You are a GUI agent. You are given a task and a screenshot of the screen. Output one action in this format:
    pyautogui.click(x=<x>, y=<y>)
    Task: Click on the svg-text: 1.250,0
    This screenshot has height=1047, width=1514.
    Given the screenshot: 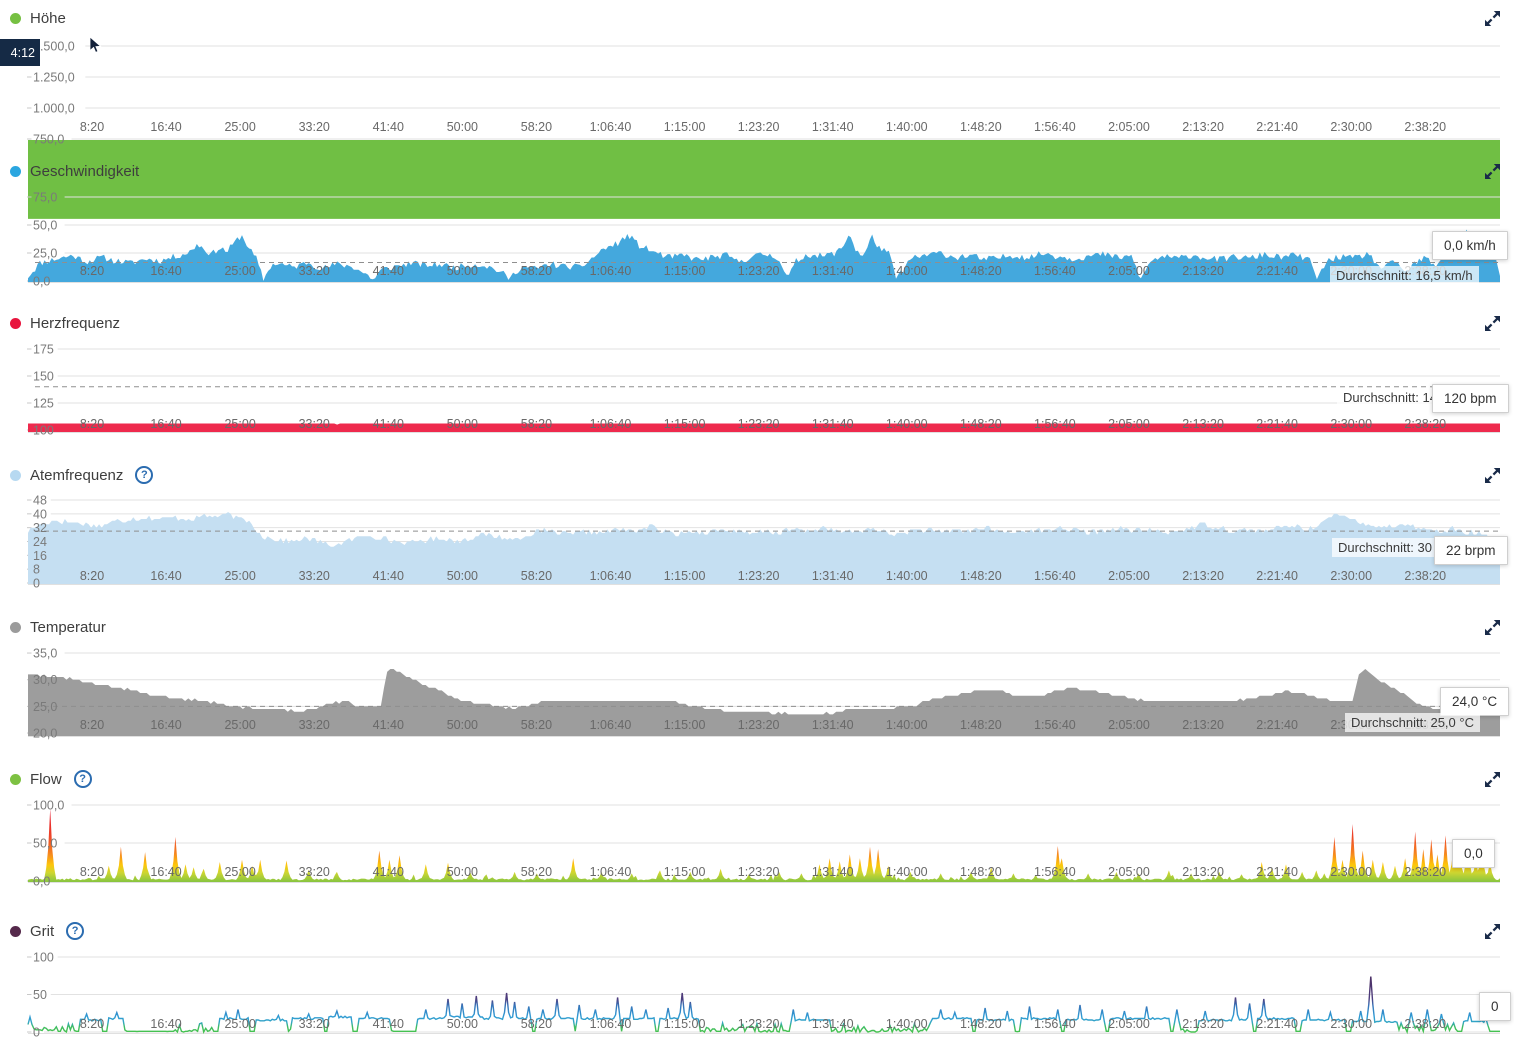 What is the action you would take?
    pyautogui.click(x=54, y=78)
    